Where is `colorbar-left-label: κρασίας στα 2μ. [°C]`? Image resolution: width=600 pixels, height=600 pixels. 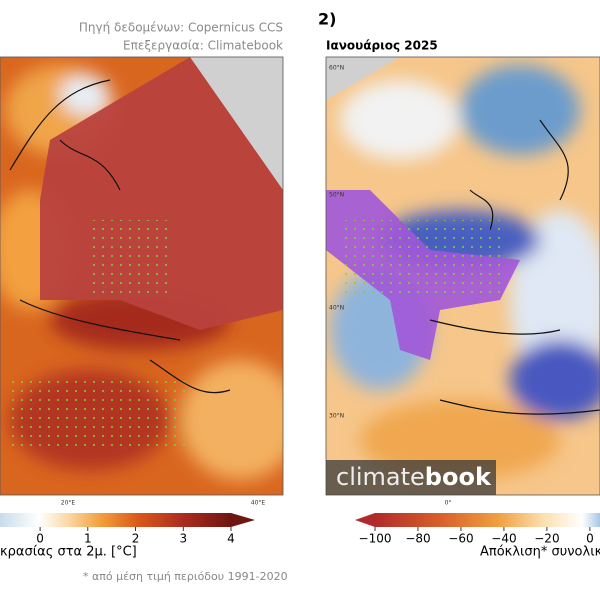
colorbar-left-label: κρασίας στα 2μ. [°C] is located at coordinates (68, 552).